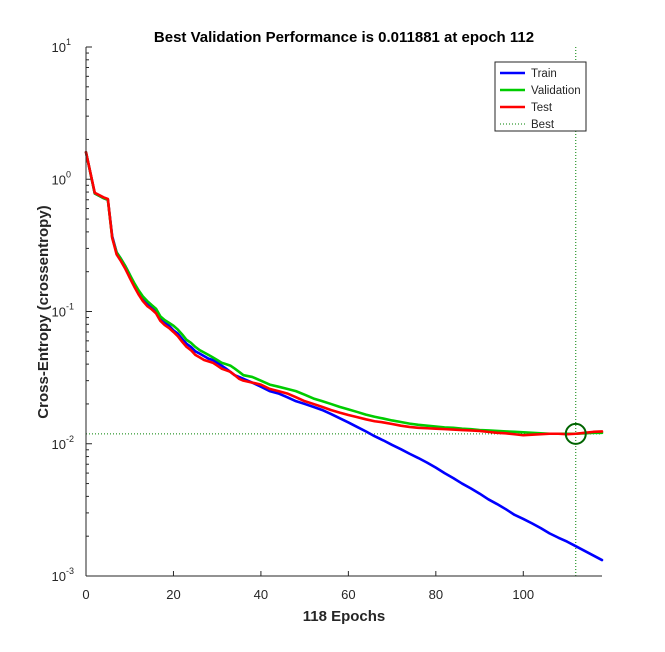  I want to click on best-point-marker, so click(575, 433).